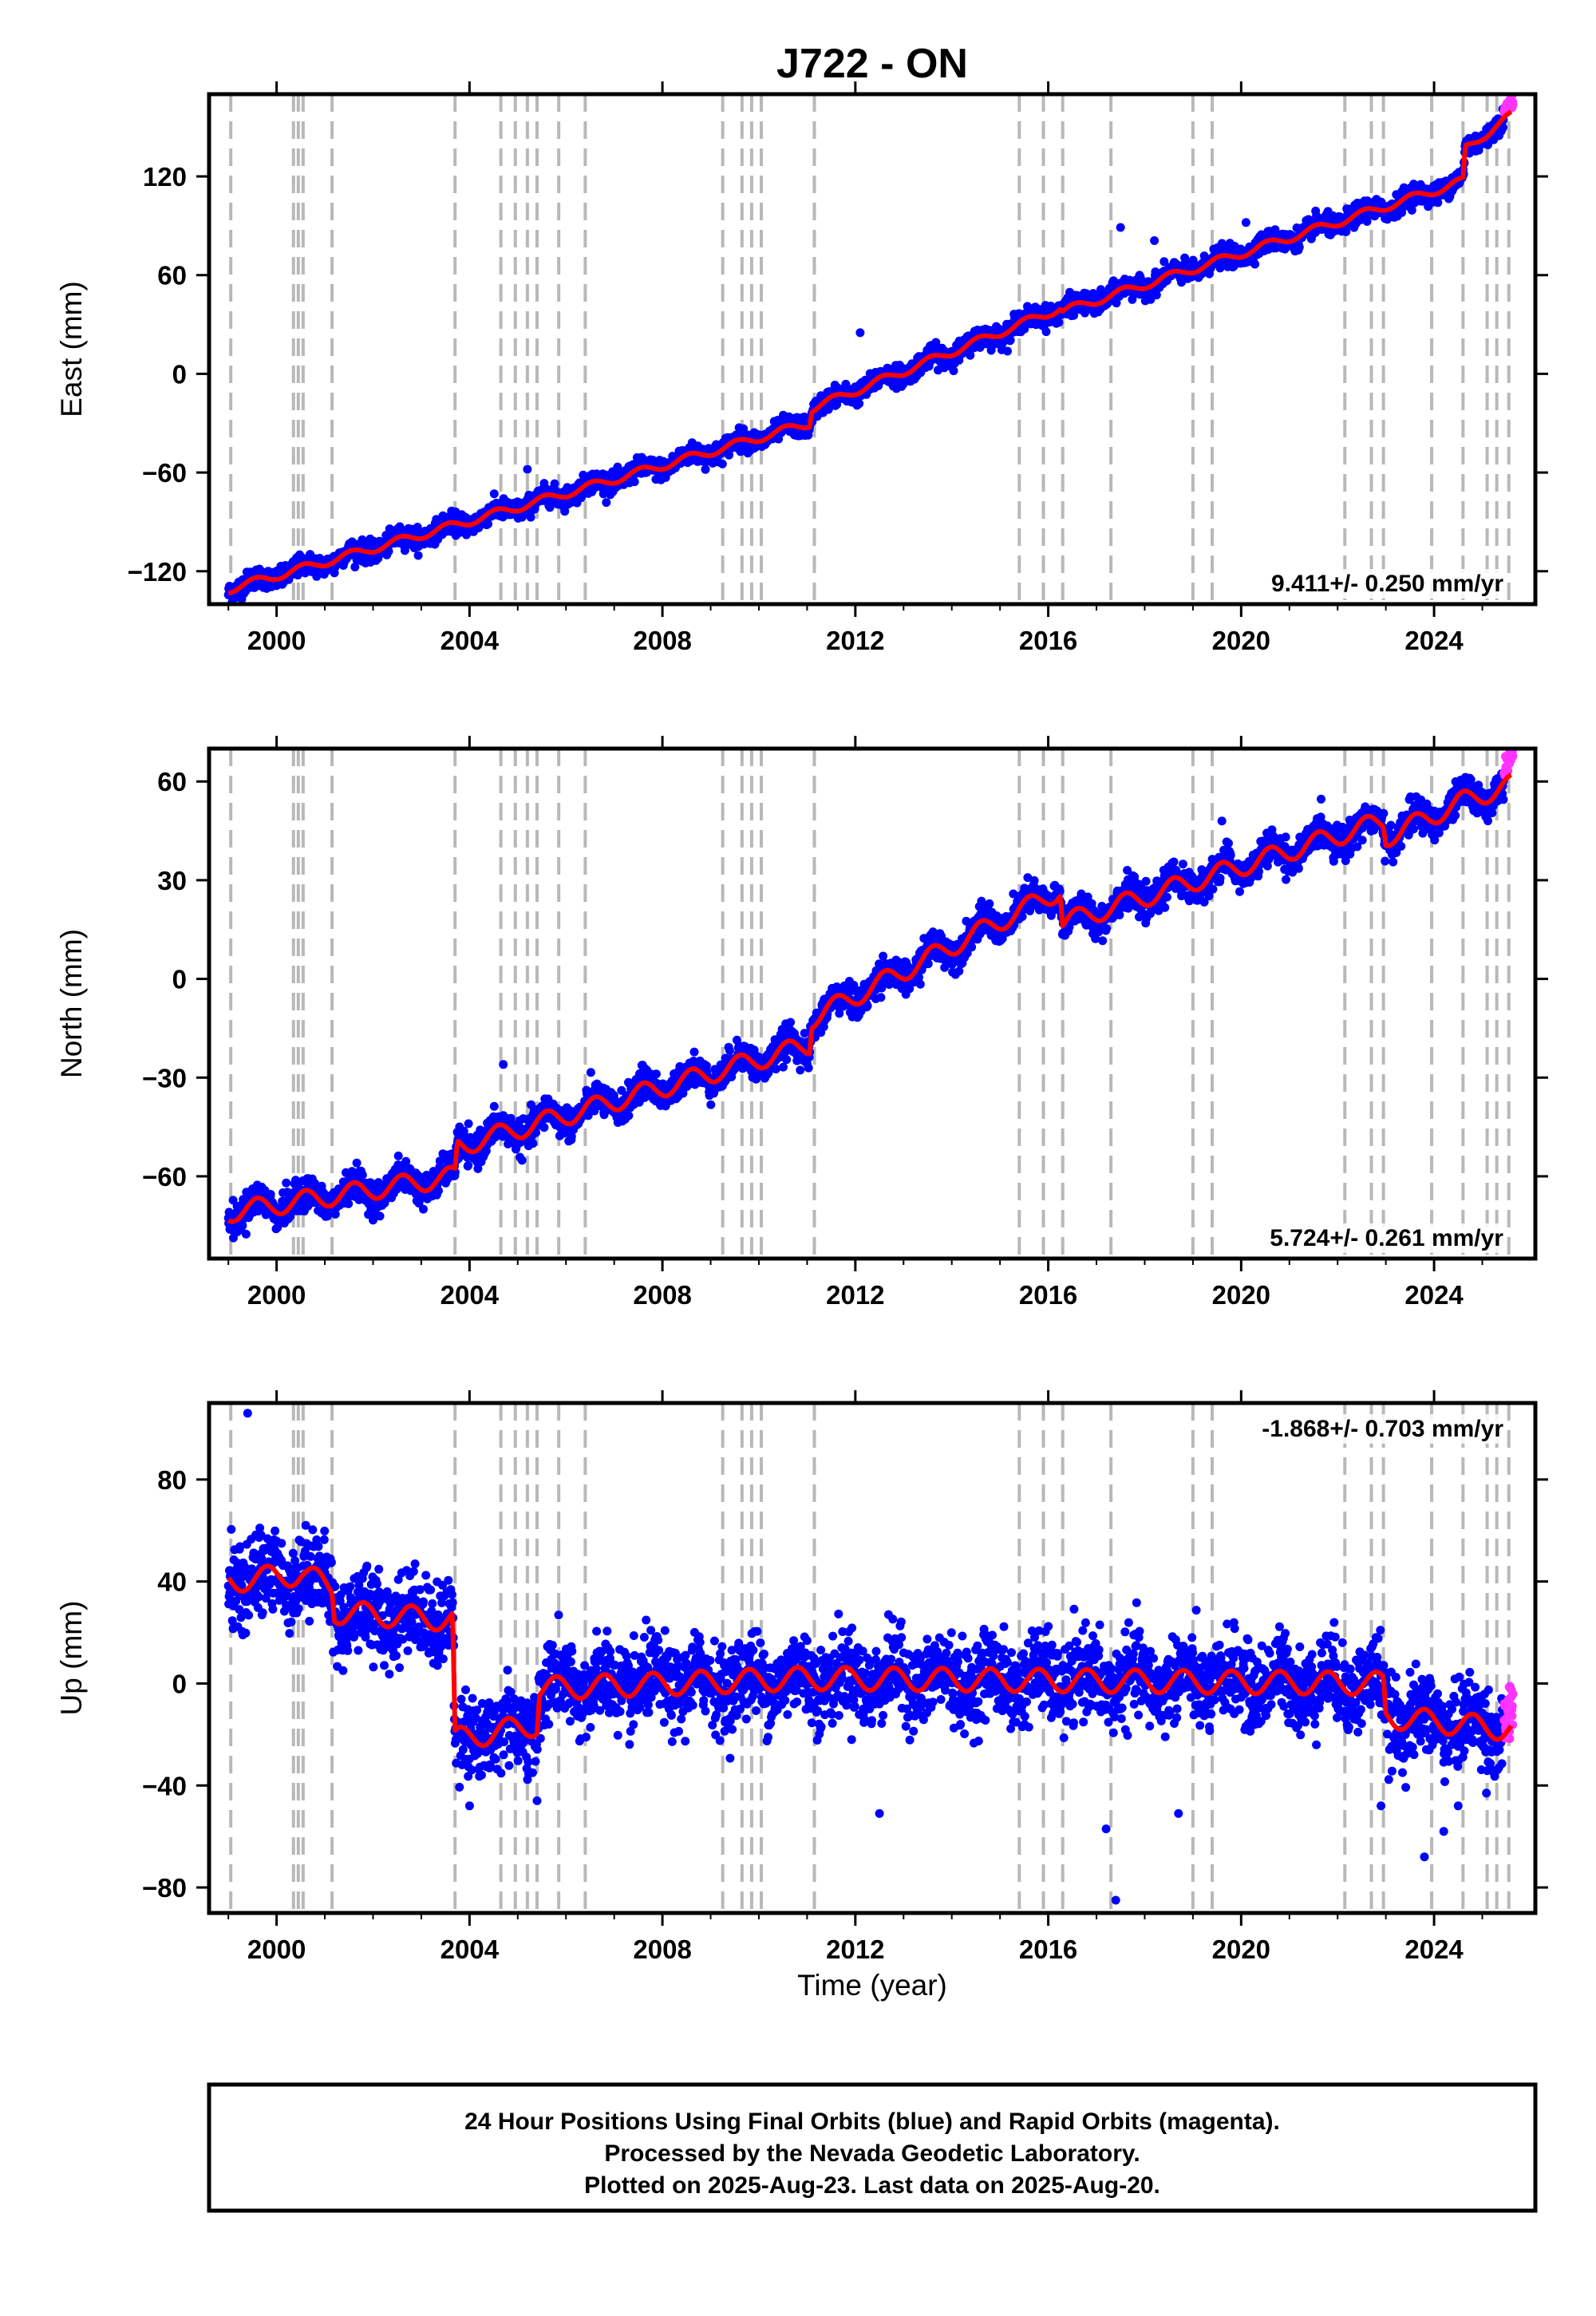  What do you see at coordinates (165, 177) in the screenshot?
I see `east-y-tick-label: 120` at bounding box center [165, 177].